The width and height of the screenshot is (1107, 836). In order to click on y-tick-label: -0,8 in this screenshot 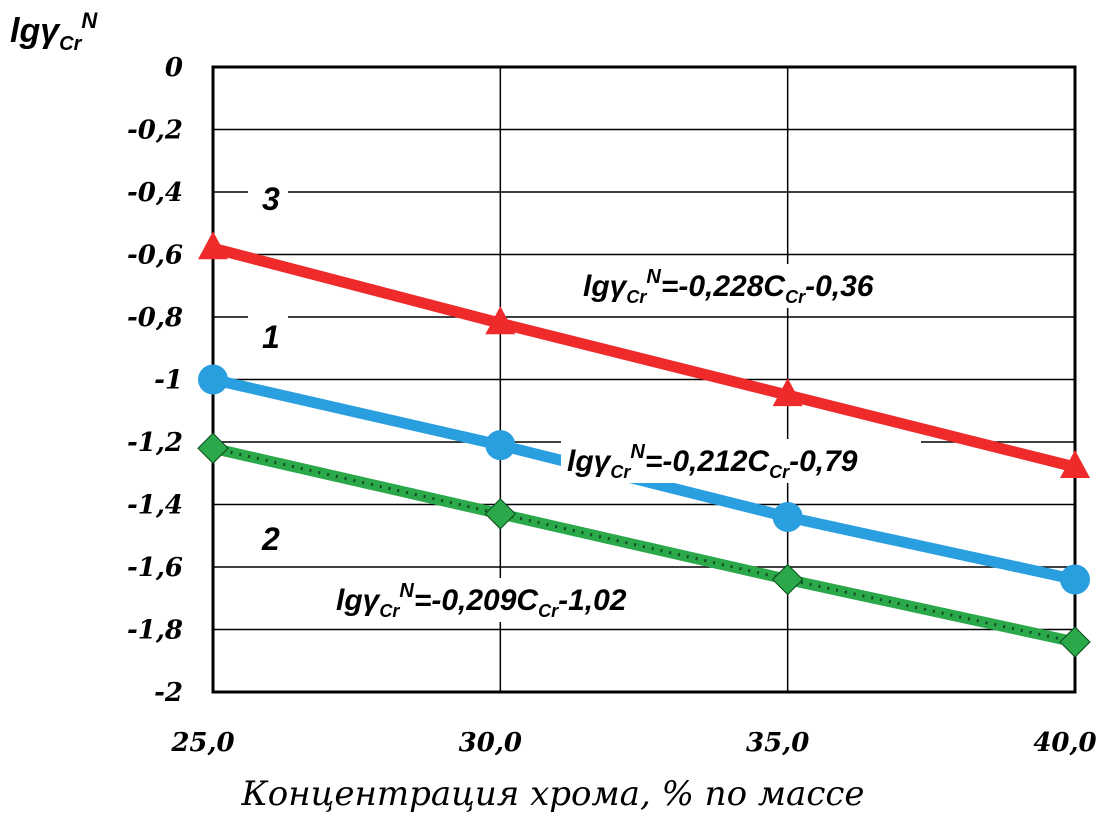, I will do `click(155, 318)`.